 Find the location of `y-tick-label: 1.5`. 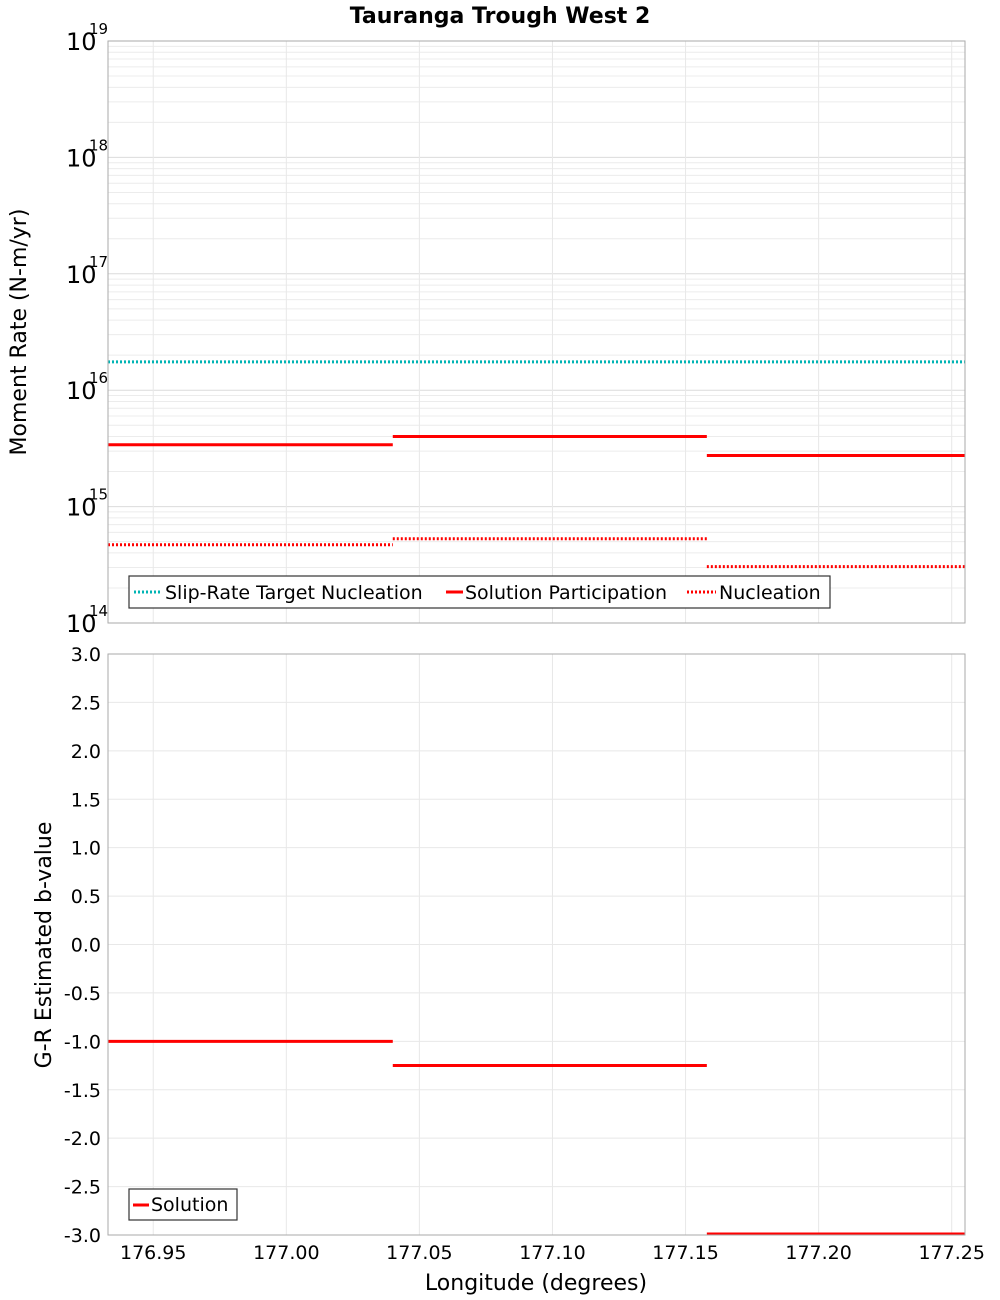

y-tick-label: 1.5 is located at coordinates (86, 800).